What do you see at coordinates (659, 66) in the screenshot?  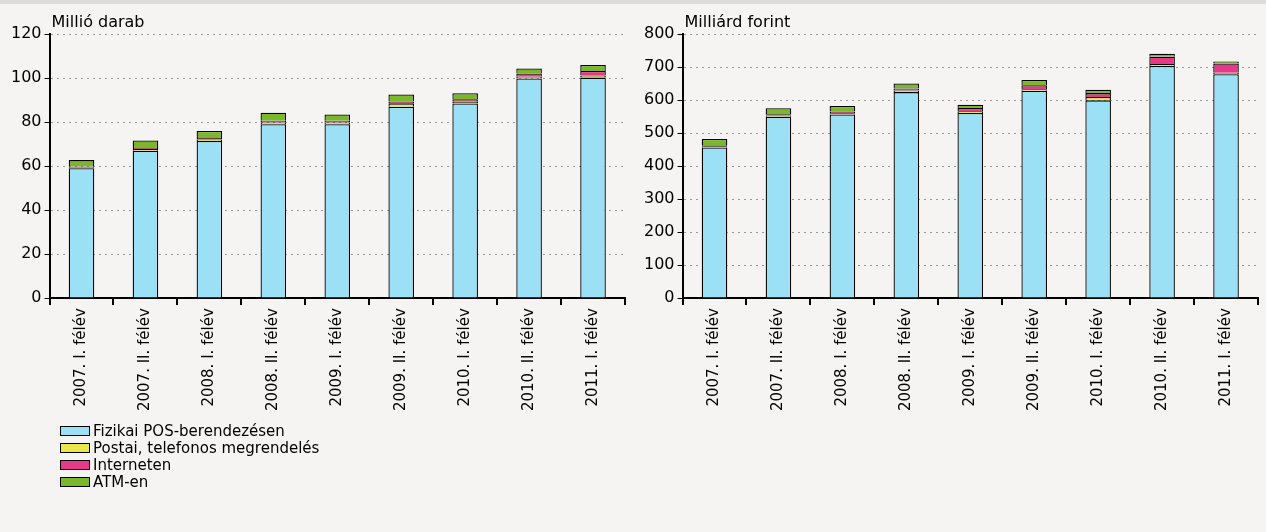 I see `y-tick-label: 700` at bounding box center [659, 66].